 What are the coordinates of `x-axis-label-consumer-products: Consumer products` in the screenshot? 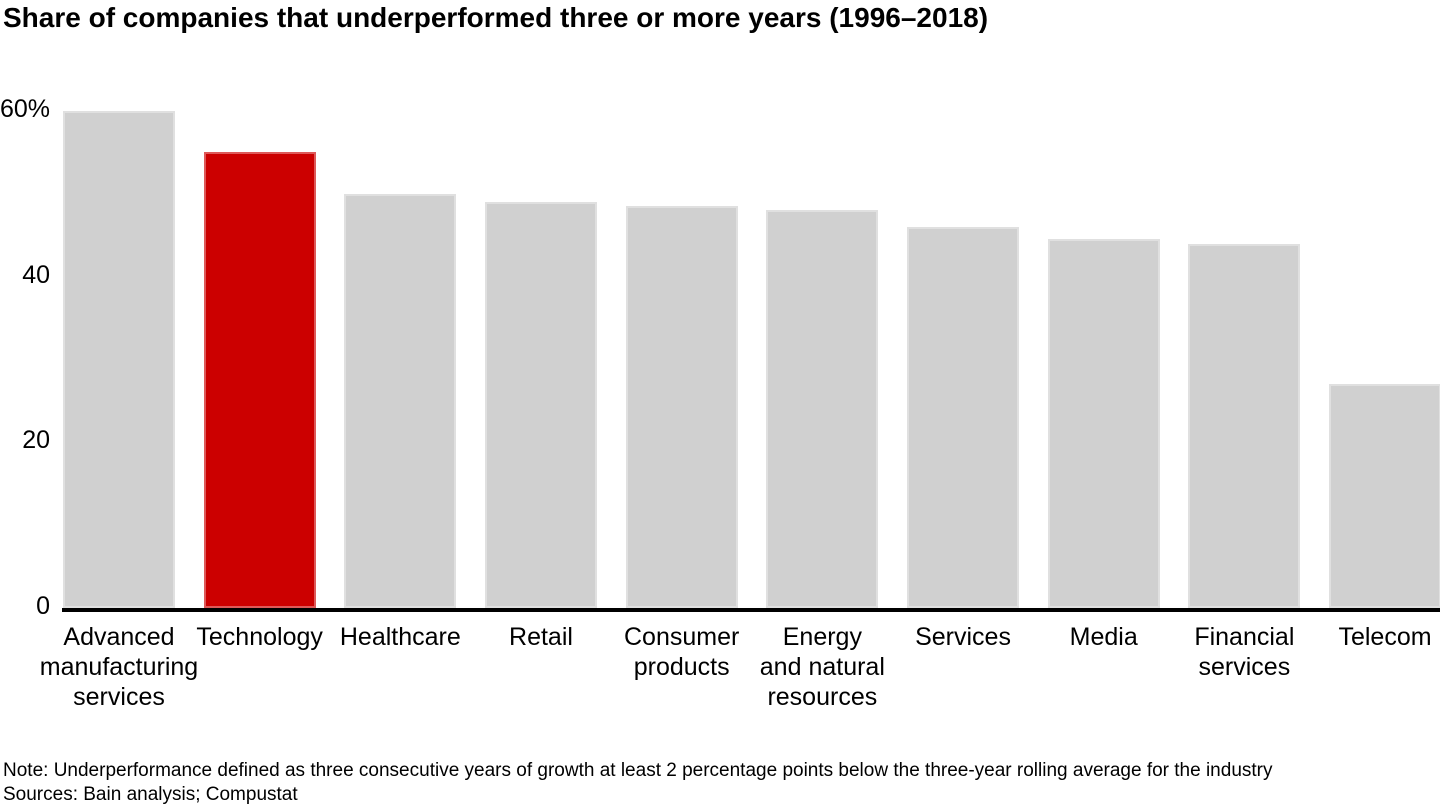 It's located at (682, 652).